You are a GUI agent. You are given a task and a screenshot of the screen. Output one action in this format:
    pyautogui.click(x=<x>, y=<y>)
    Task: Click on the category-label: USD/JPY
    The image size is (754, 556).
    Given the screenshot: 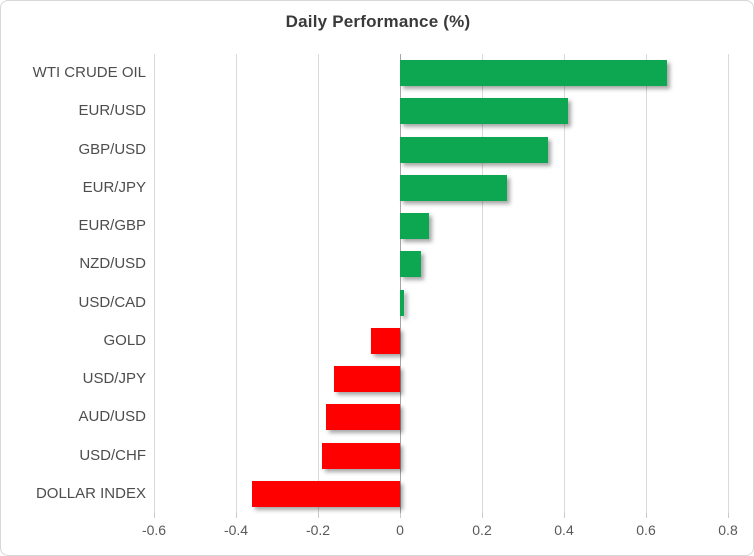 What is the action you would take?
    pyautogui.click(x=114, y=379)
    